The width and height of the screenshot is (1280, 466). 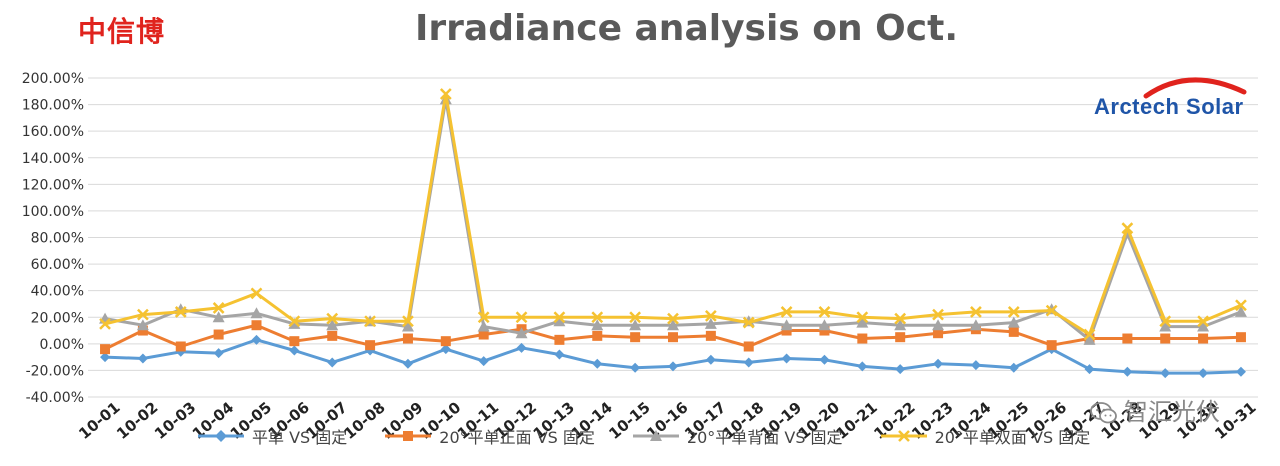 I want to click on y-tick-label: 40.00%, so click(x=57, y=292).